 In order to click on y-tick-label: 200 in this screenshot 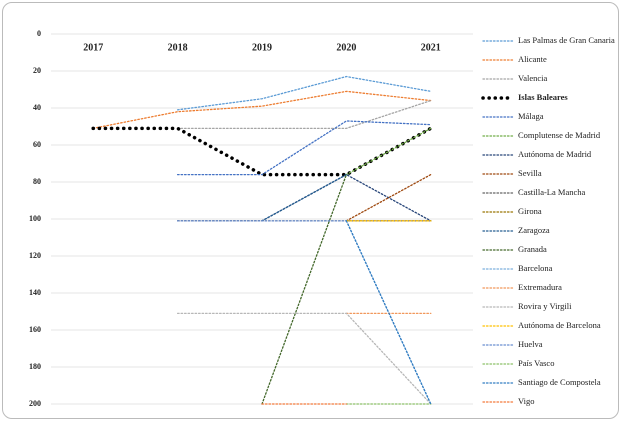, I will do `click(35, 403)`.